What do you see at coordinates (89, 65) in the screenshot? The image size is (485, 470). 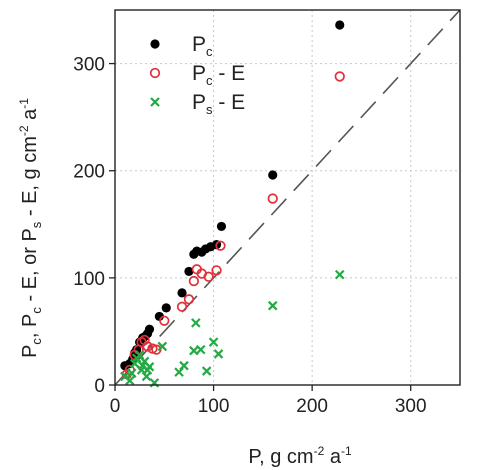 I see `y-tick-label: 300` at bounding box center [89, 65].